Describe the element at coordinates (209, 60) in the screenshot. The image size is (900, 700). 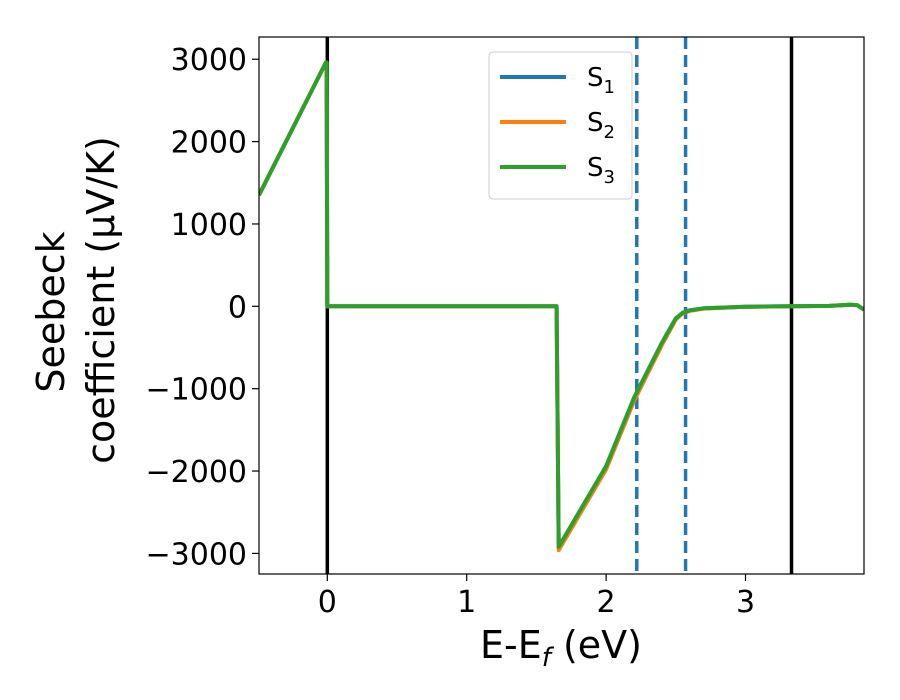
I see `y-tick-label: 3000` at that location.